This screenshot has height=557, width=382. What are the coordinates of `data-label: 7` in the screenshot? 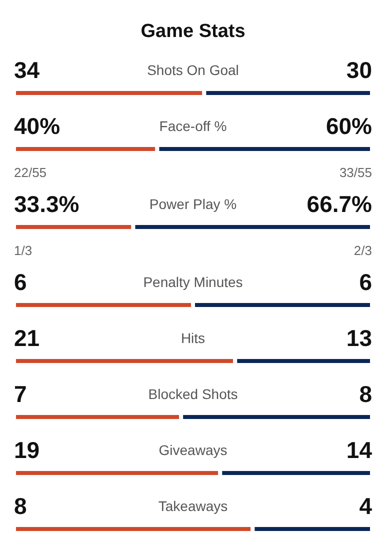 It's located at (20, 394).